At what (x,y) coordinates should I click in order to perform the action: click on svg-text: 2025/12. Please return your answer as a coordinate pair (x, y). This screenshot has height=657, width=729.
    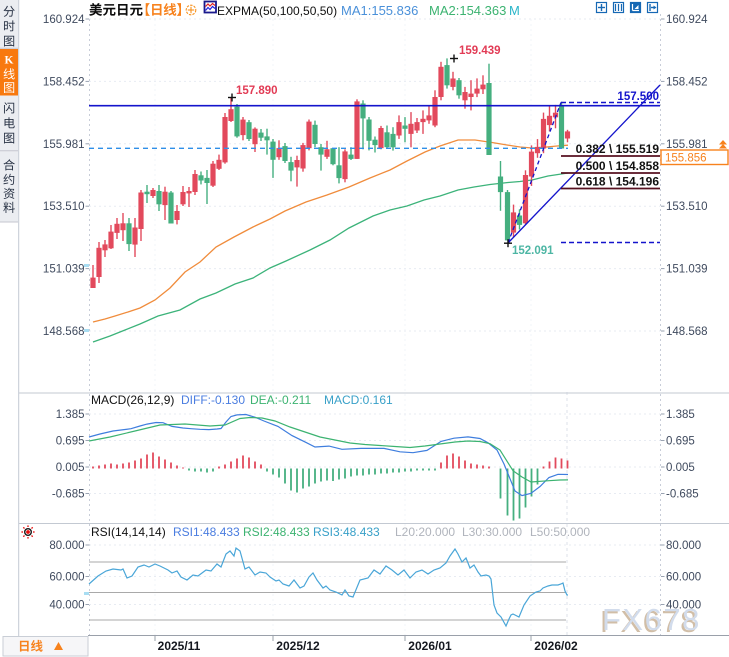
    Looking at the image, I should click on (298, 646).